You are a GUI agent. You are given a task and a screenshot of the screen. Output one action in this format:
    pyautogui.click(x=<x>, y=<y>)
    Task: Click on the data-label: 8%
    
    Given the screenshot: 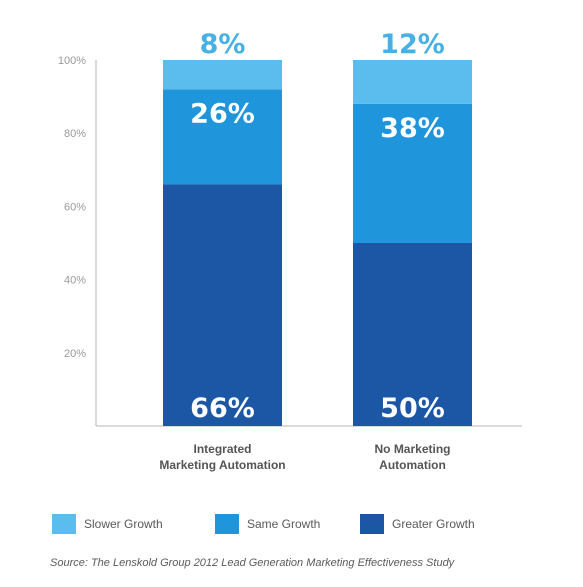 What is the action you would take?
    pyautogui.click(x=223, y=44)
    